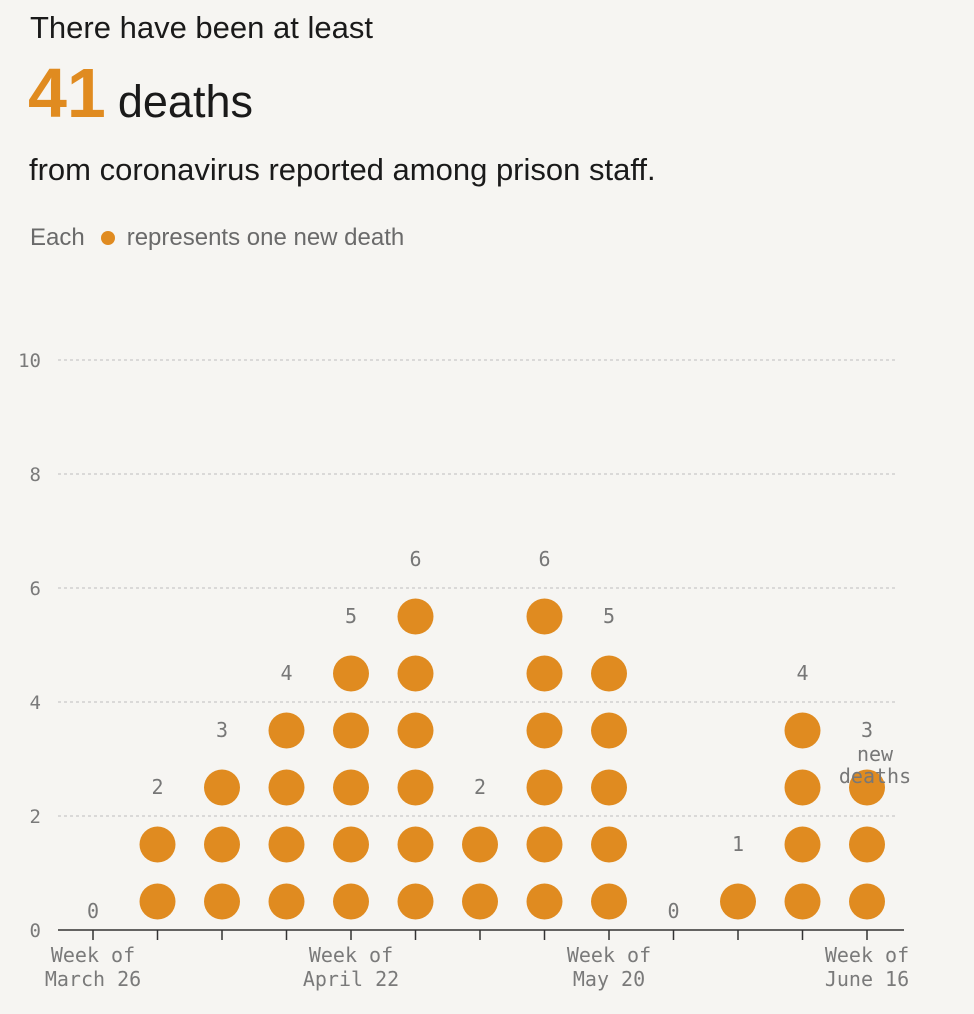 This screenshot has height=1014, width=974. I want to click on y-tick-label: 4, so click(35, 703).